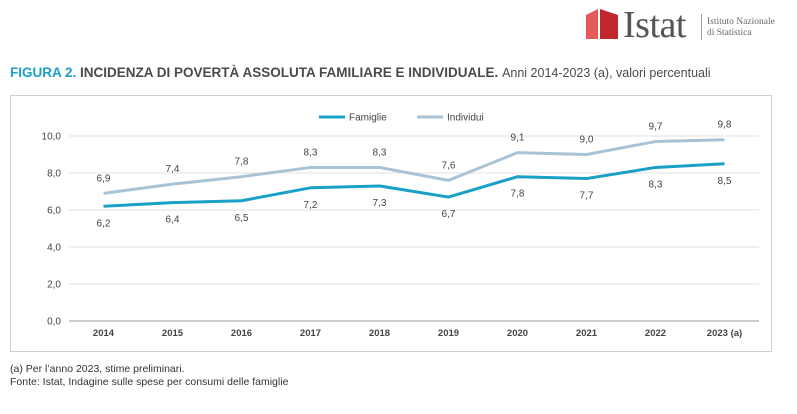 The width and height of the screenshot is (797, 414). Describe the element at coordinates (173, 333) in the screenshot. I see `x-tick-label: 2015` at that location.